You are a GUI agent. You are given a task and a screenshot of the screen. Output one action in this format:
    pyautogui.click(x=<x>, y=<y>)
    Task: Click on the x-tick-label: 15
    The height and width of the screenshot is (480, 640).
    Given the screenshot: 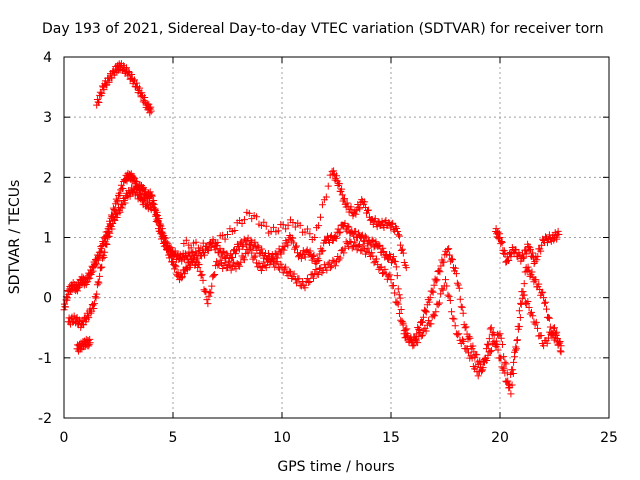 What is the action you would take?
    pyautogui.click(x=391, y=438)
    